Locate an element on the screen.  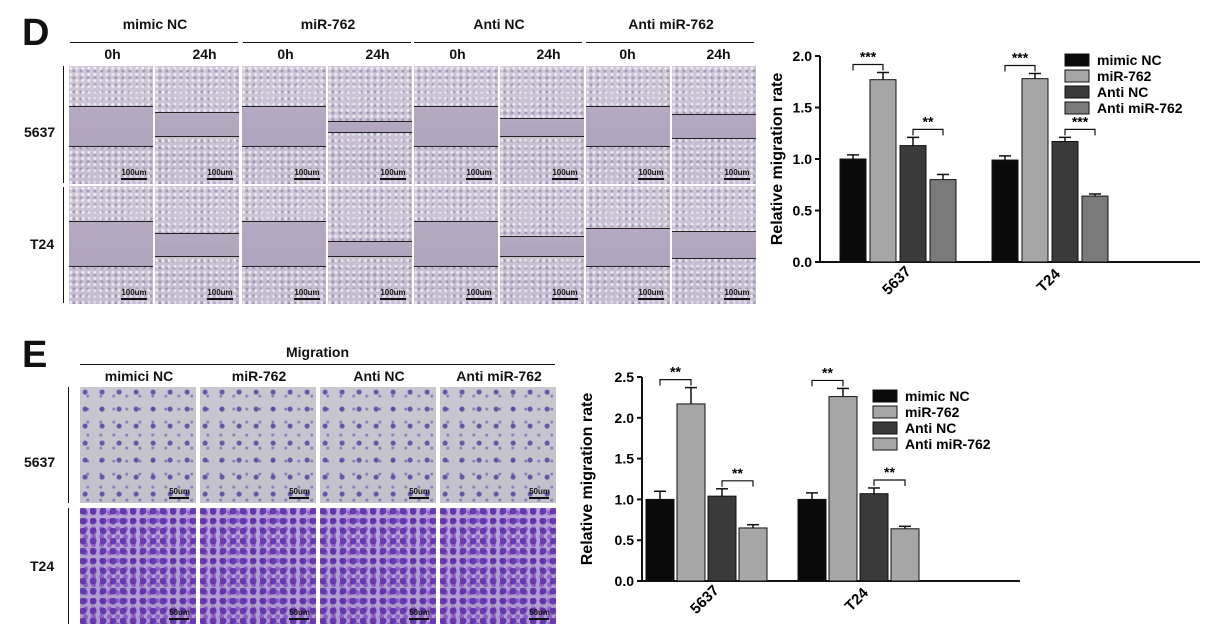
panel-d-label: D is located at coordinates (36, 33).